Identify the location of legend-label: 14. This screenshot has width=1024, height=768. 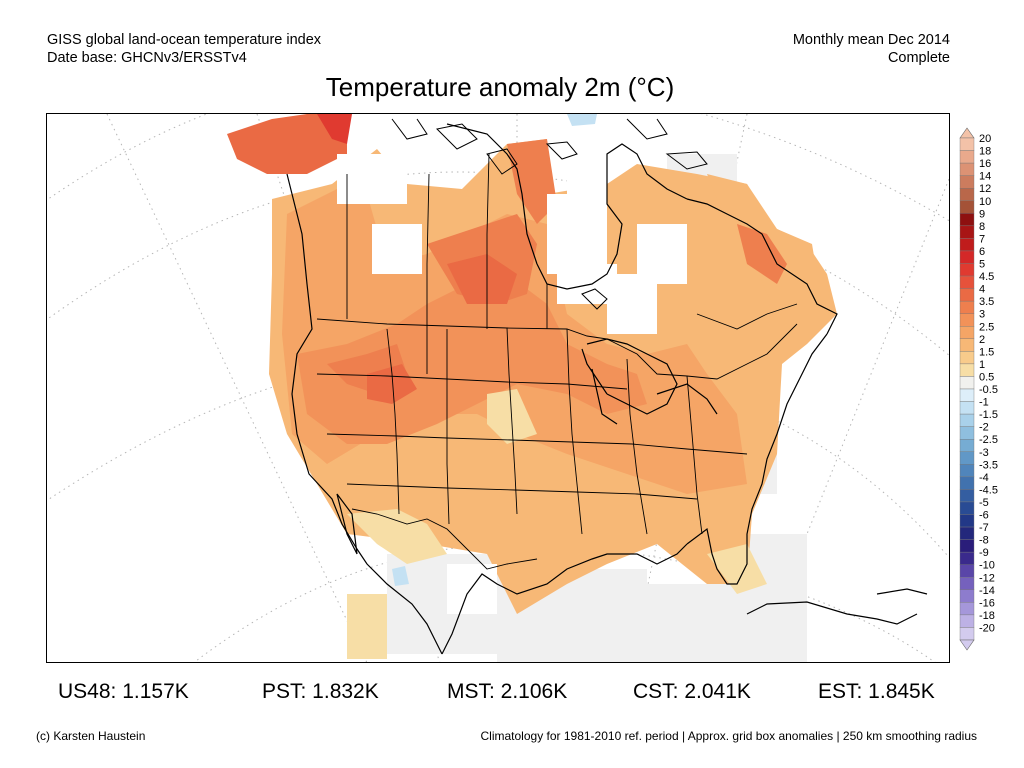
(985, 177).